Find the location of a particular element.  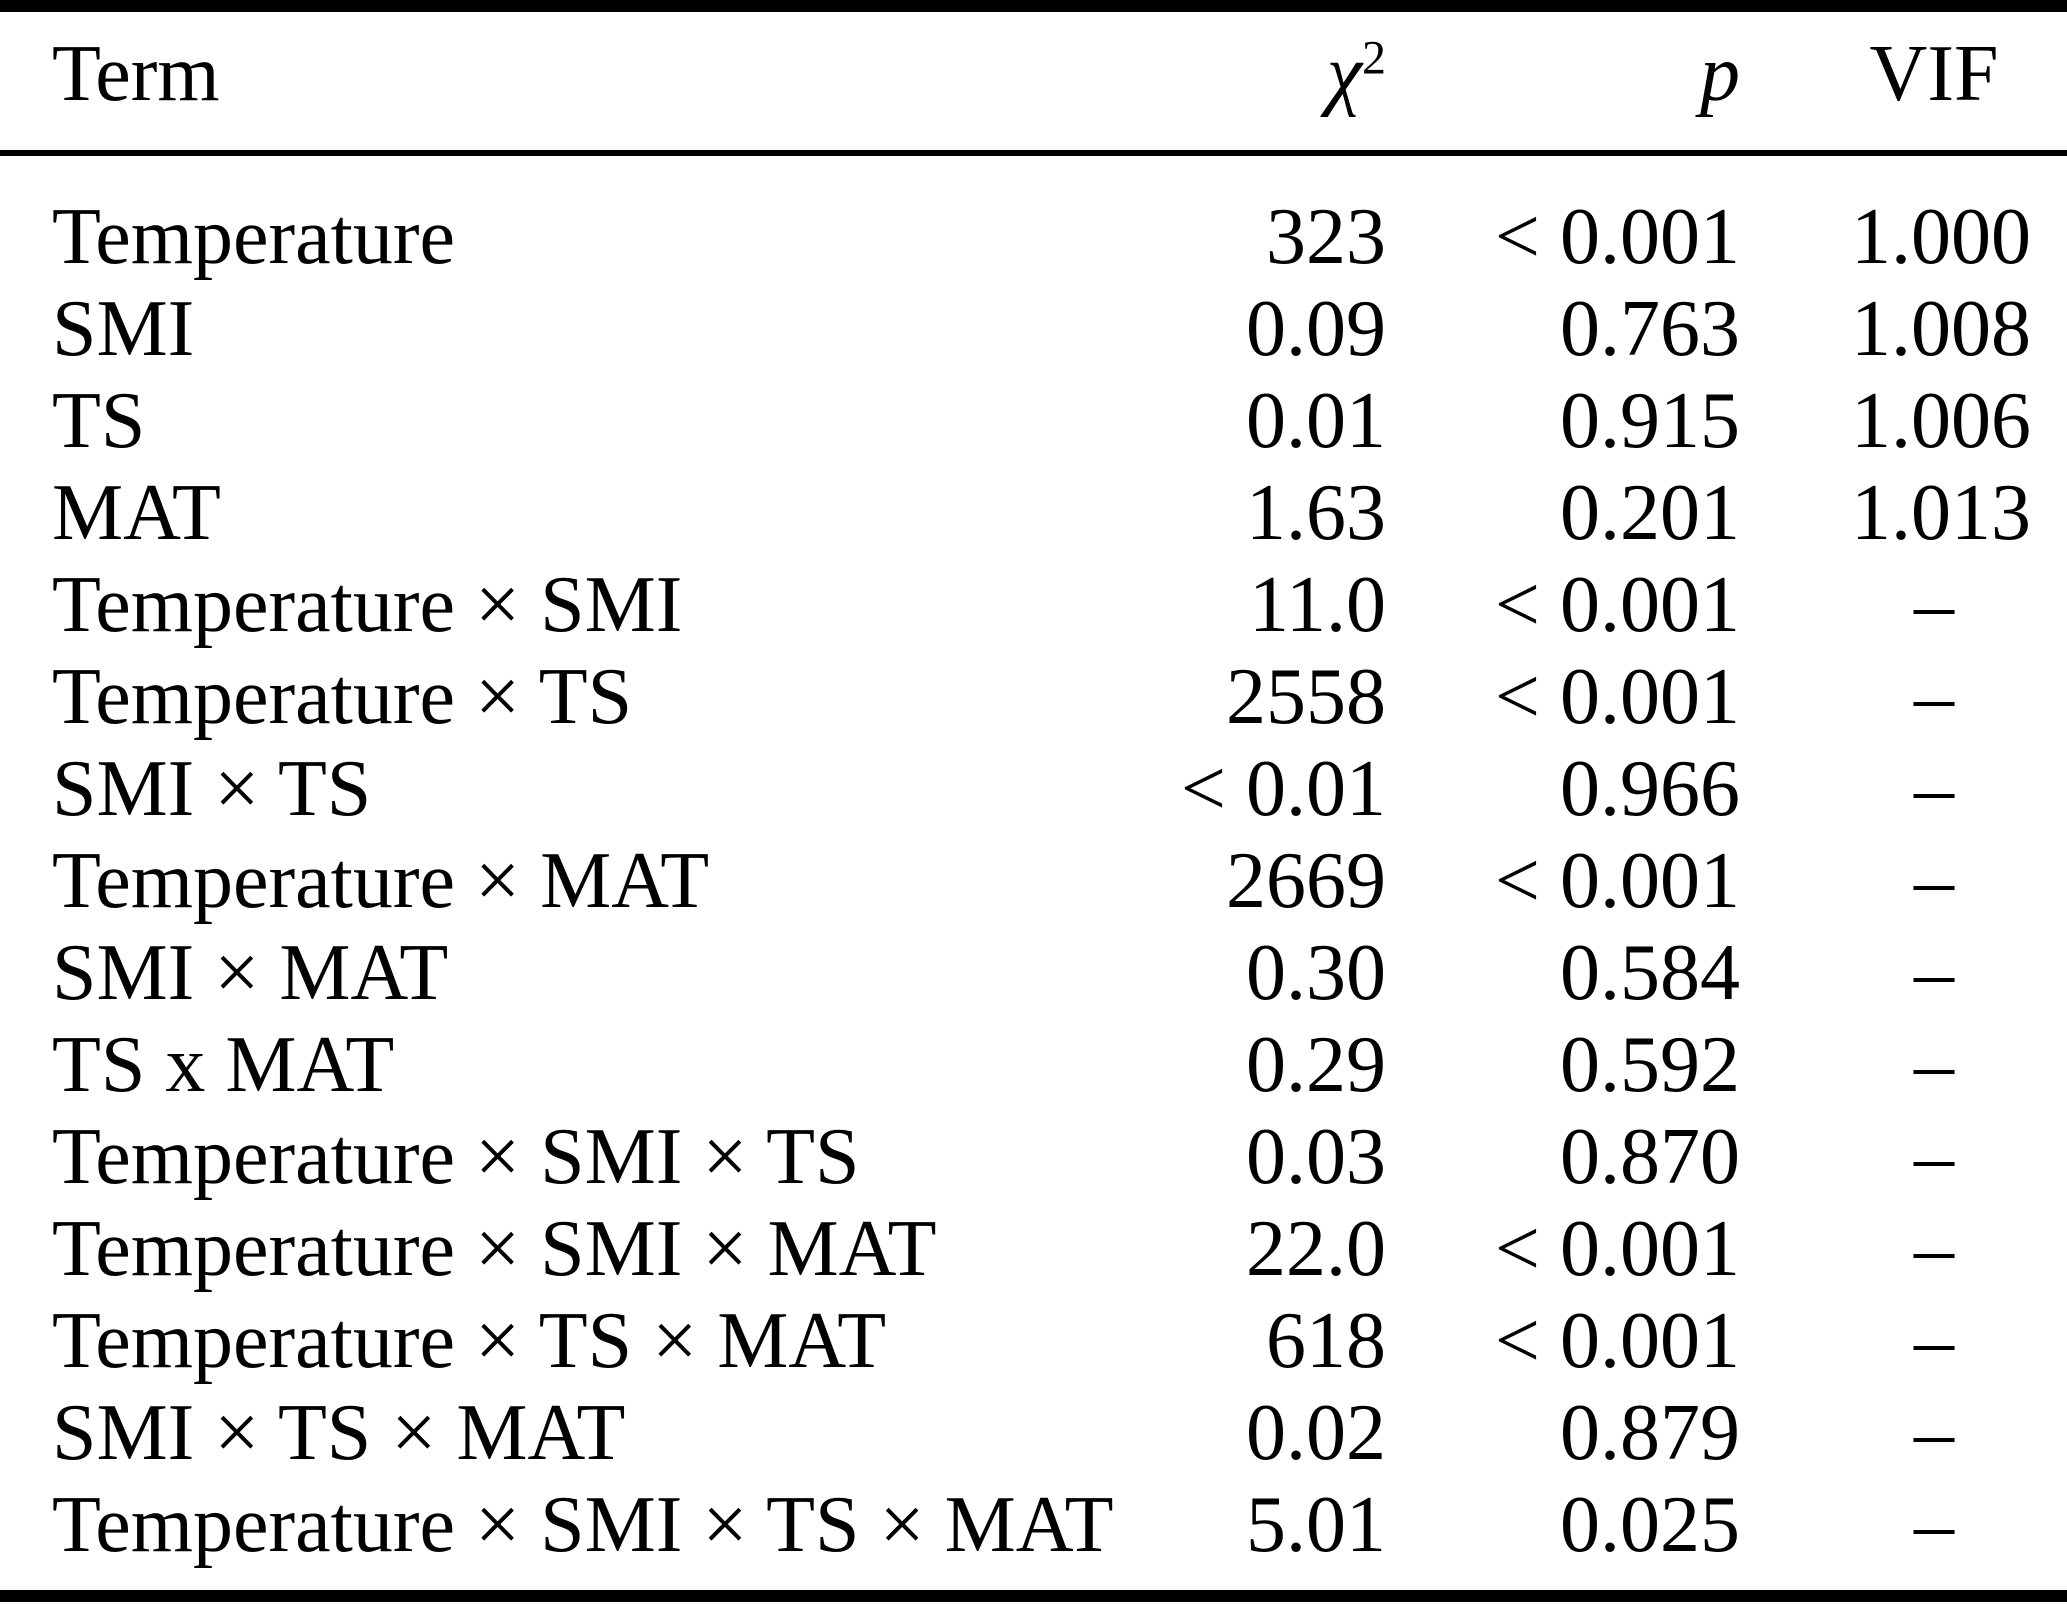

chi-squared-cell: < 0.01 is located at coordinates (1283, 789).